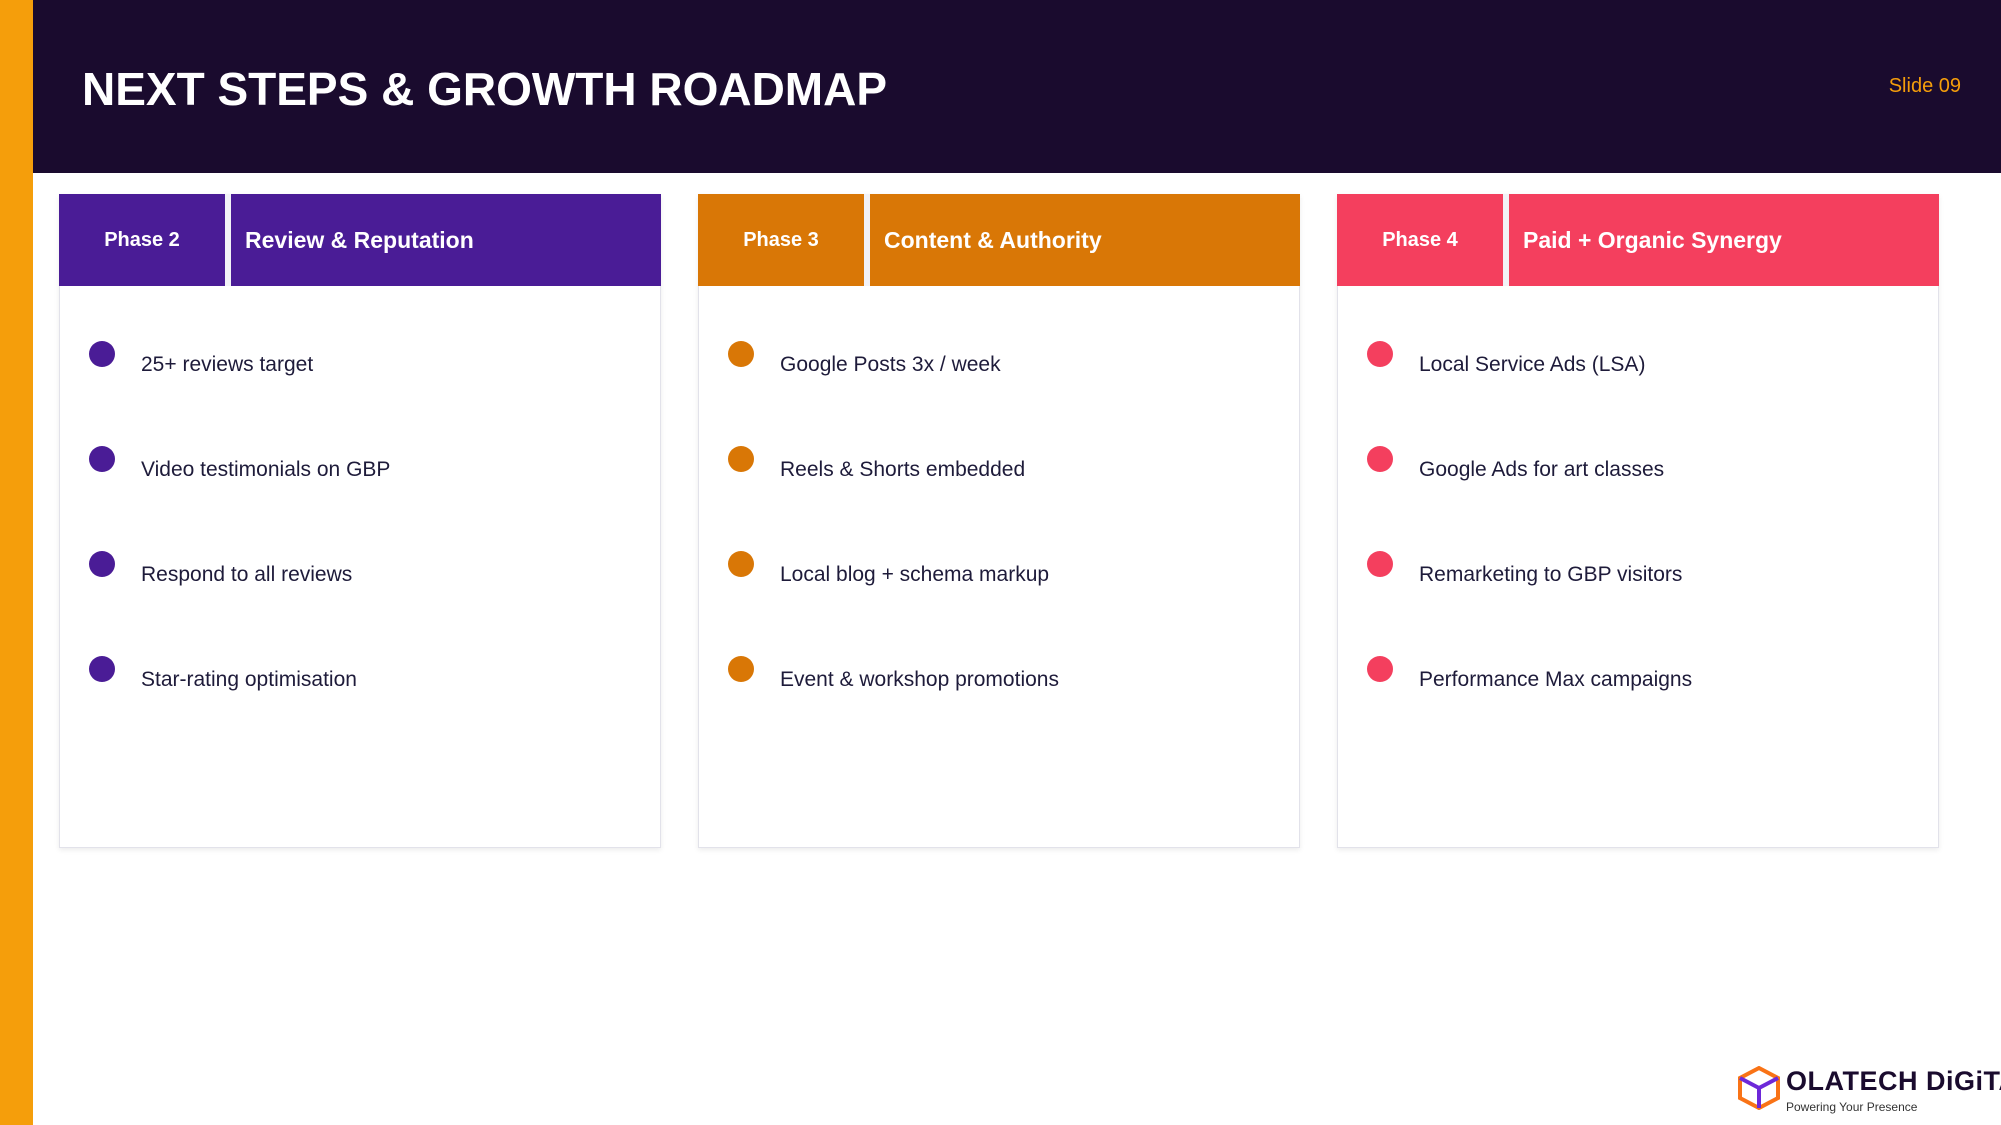 This screenshot has width=2001, height=1125. I want to click on phase-title: Content & Authority, so click(993, 240).